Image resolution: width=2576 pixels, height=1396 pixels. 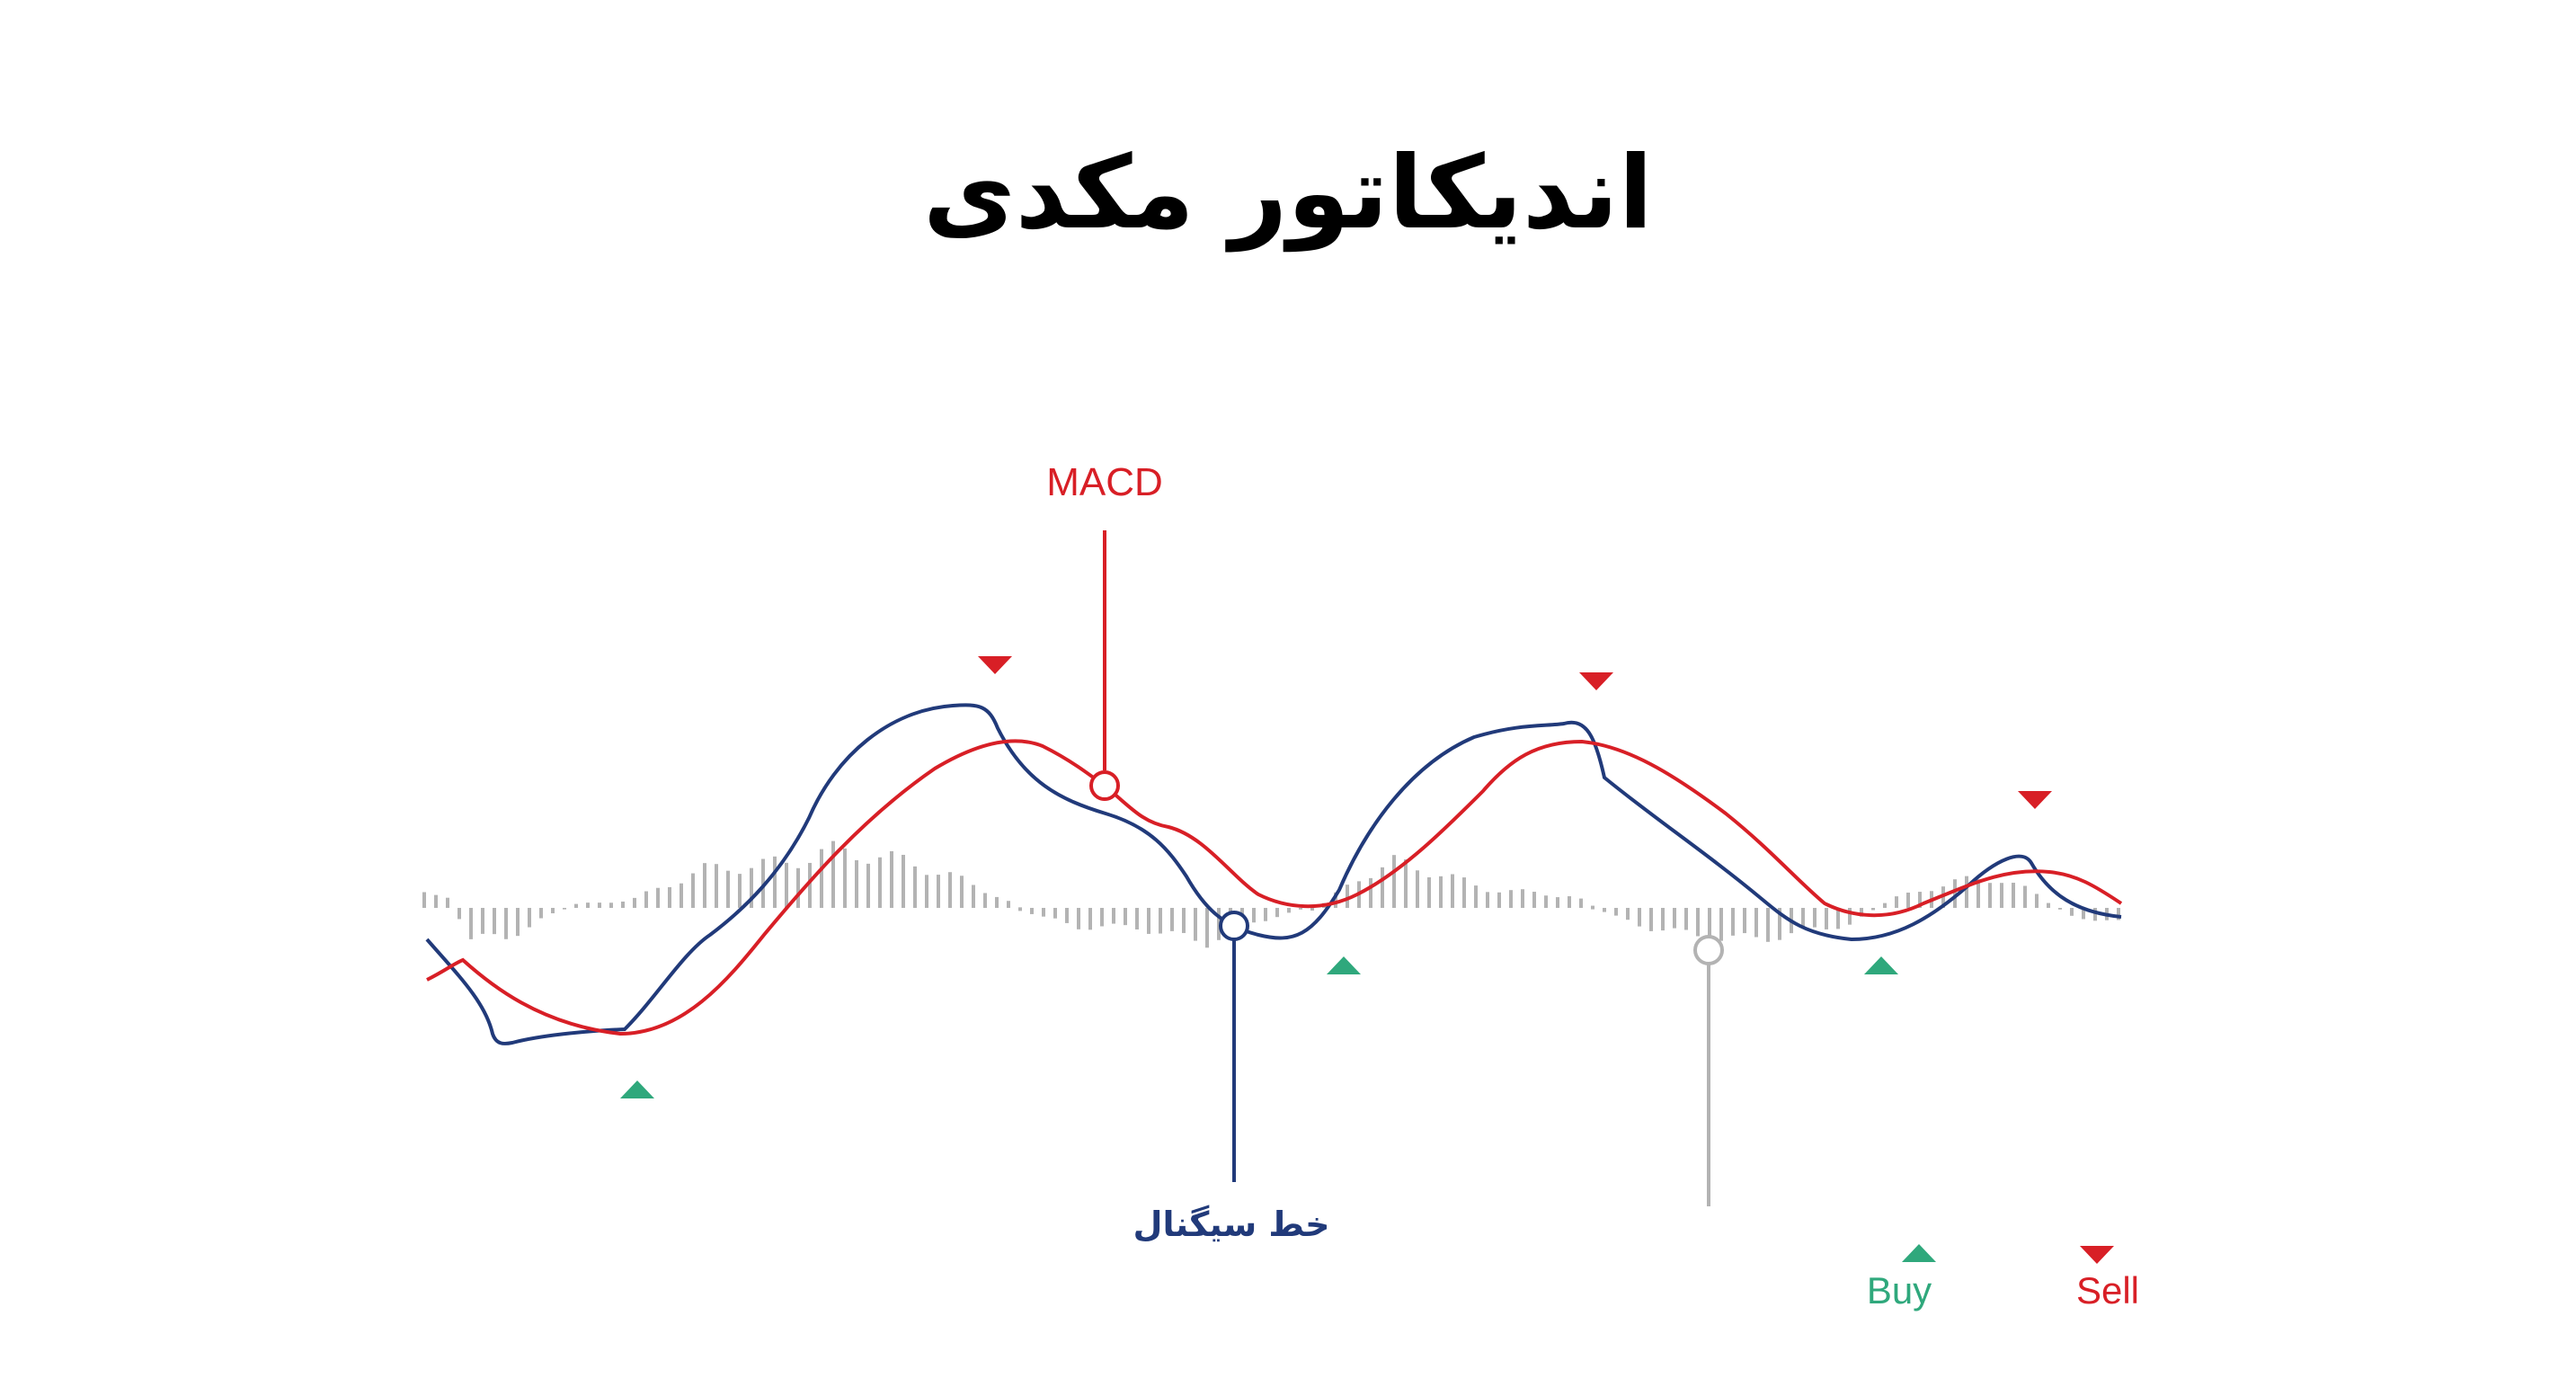 I want to click on legend-sell-icon, so click(x=2097, y=1255).